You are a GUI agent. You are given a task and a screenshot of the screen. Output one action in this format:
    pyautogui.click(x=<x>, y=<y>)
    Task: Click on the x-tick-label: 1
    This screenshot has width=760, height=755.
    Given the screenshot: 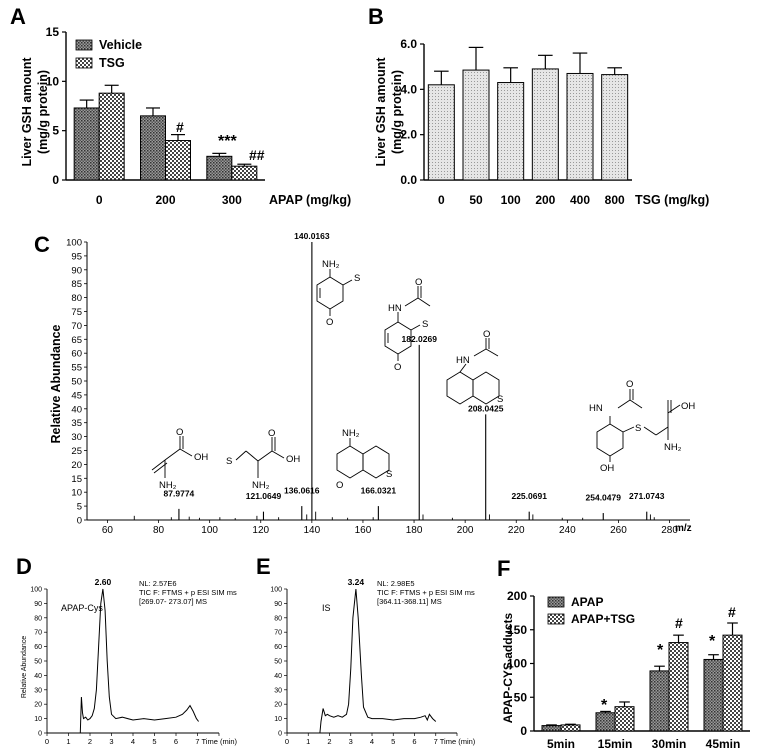 What is the action you would take?
    pyautogui.click(x=68, y=741)
    